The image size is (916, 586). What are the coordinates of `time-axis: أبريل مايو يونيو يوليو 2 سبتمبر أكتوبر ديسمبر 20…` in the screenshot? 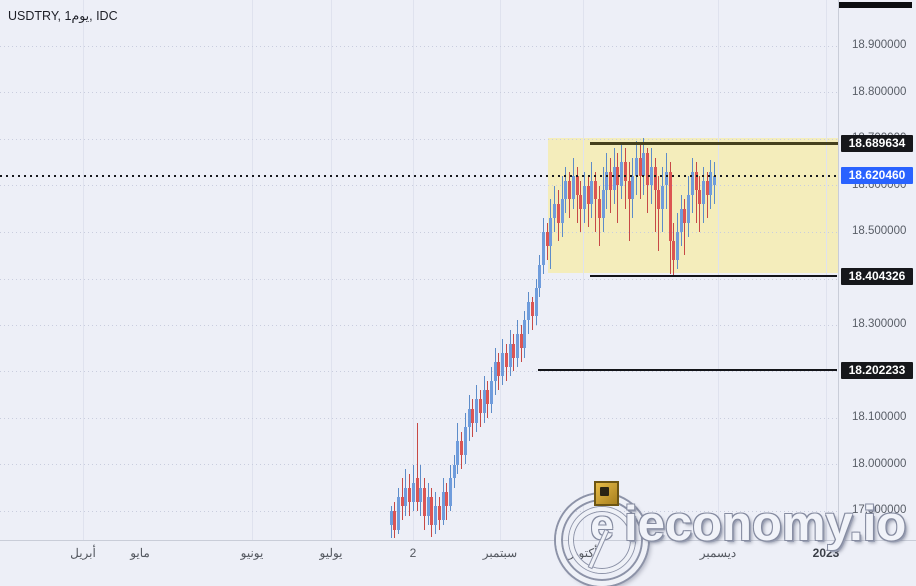 It's located at (458, 552).